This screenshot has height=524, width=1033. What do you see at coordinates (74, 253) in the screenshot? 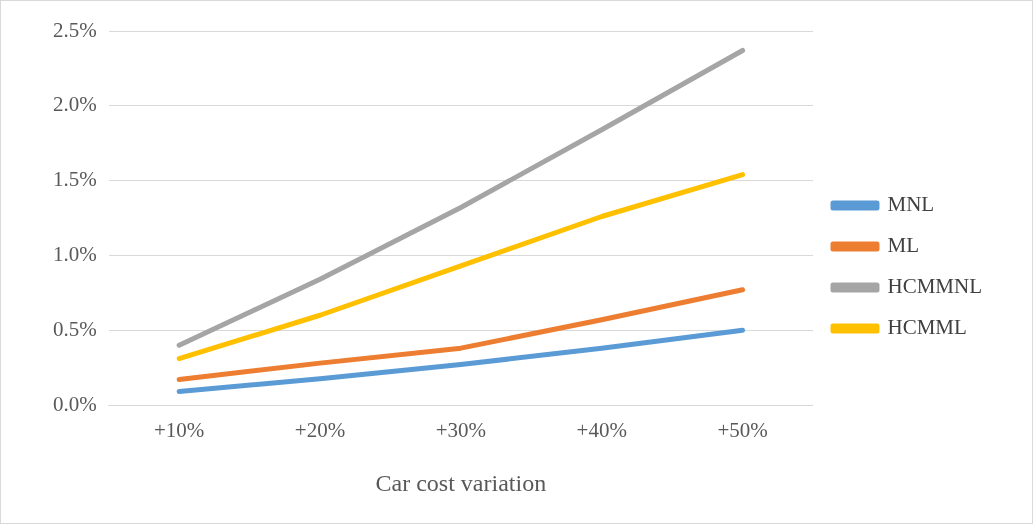
I see `y-tick-label: 1.0%` at bounding box center [74, 253].